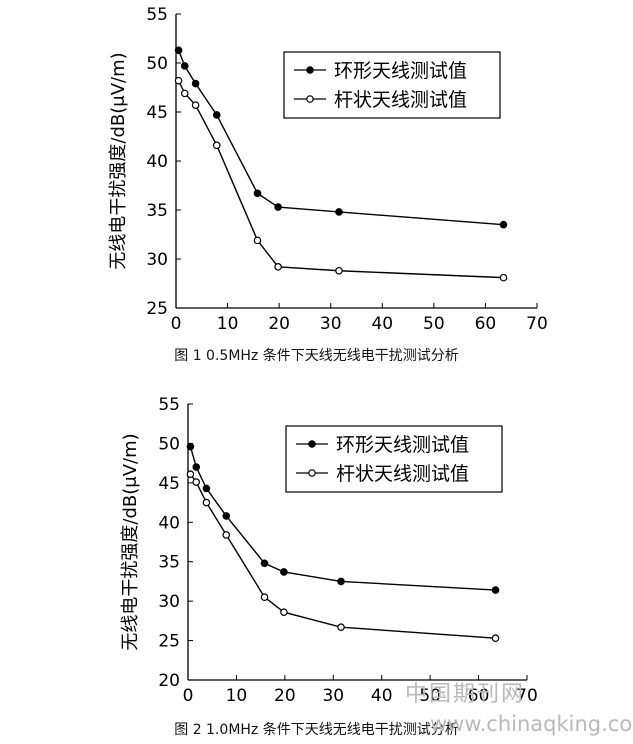 The image size is (633, 744). What do you see at coordinates (531, 724) in the screenshot?
I see `watermark-url: www.chinaqking.com` at bounding box center [531, 724].